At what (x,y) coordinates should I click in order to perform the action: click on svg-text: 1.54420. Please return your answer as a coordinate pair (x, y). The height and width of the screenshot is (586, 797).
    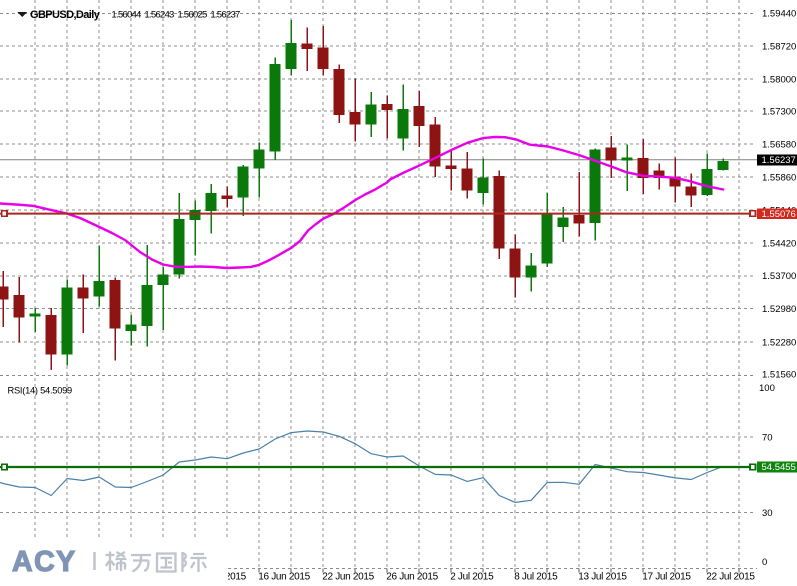
    Looking at the image, I should click on (779, 243).